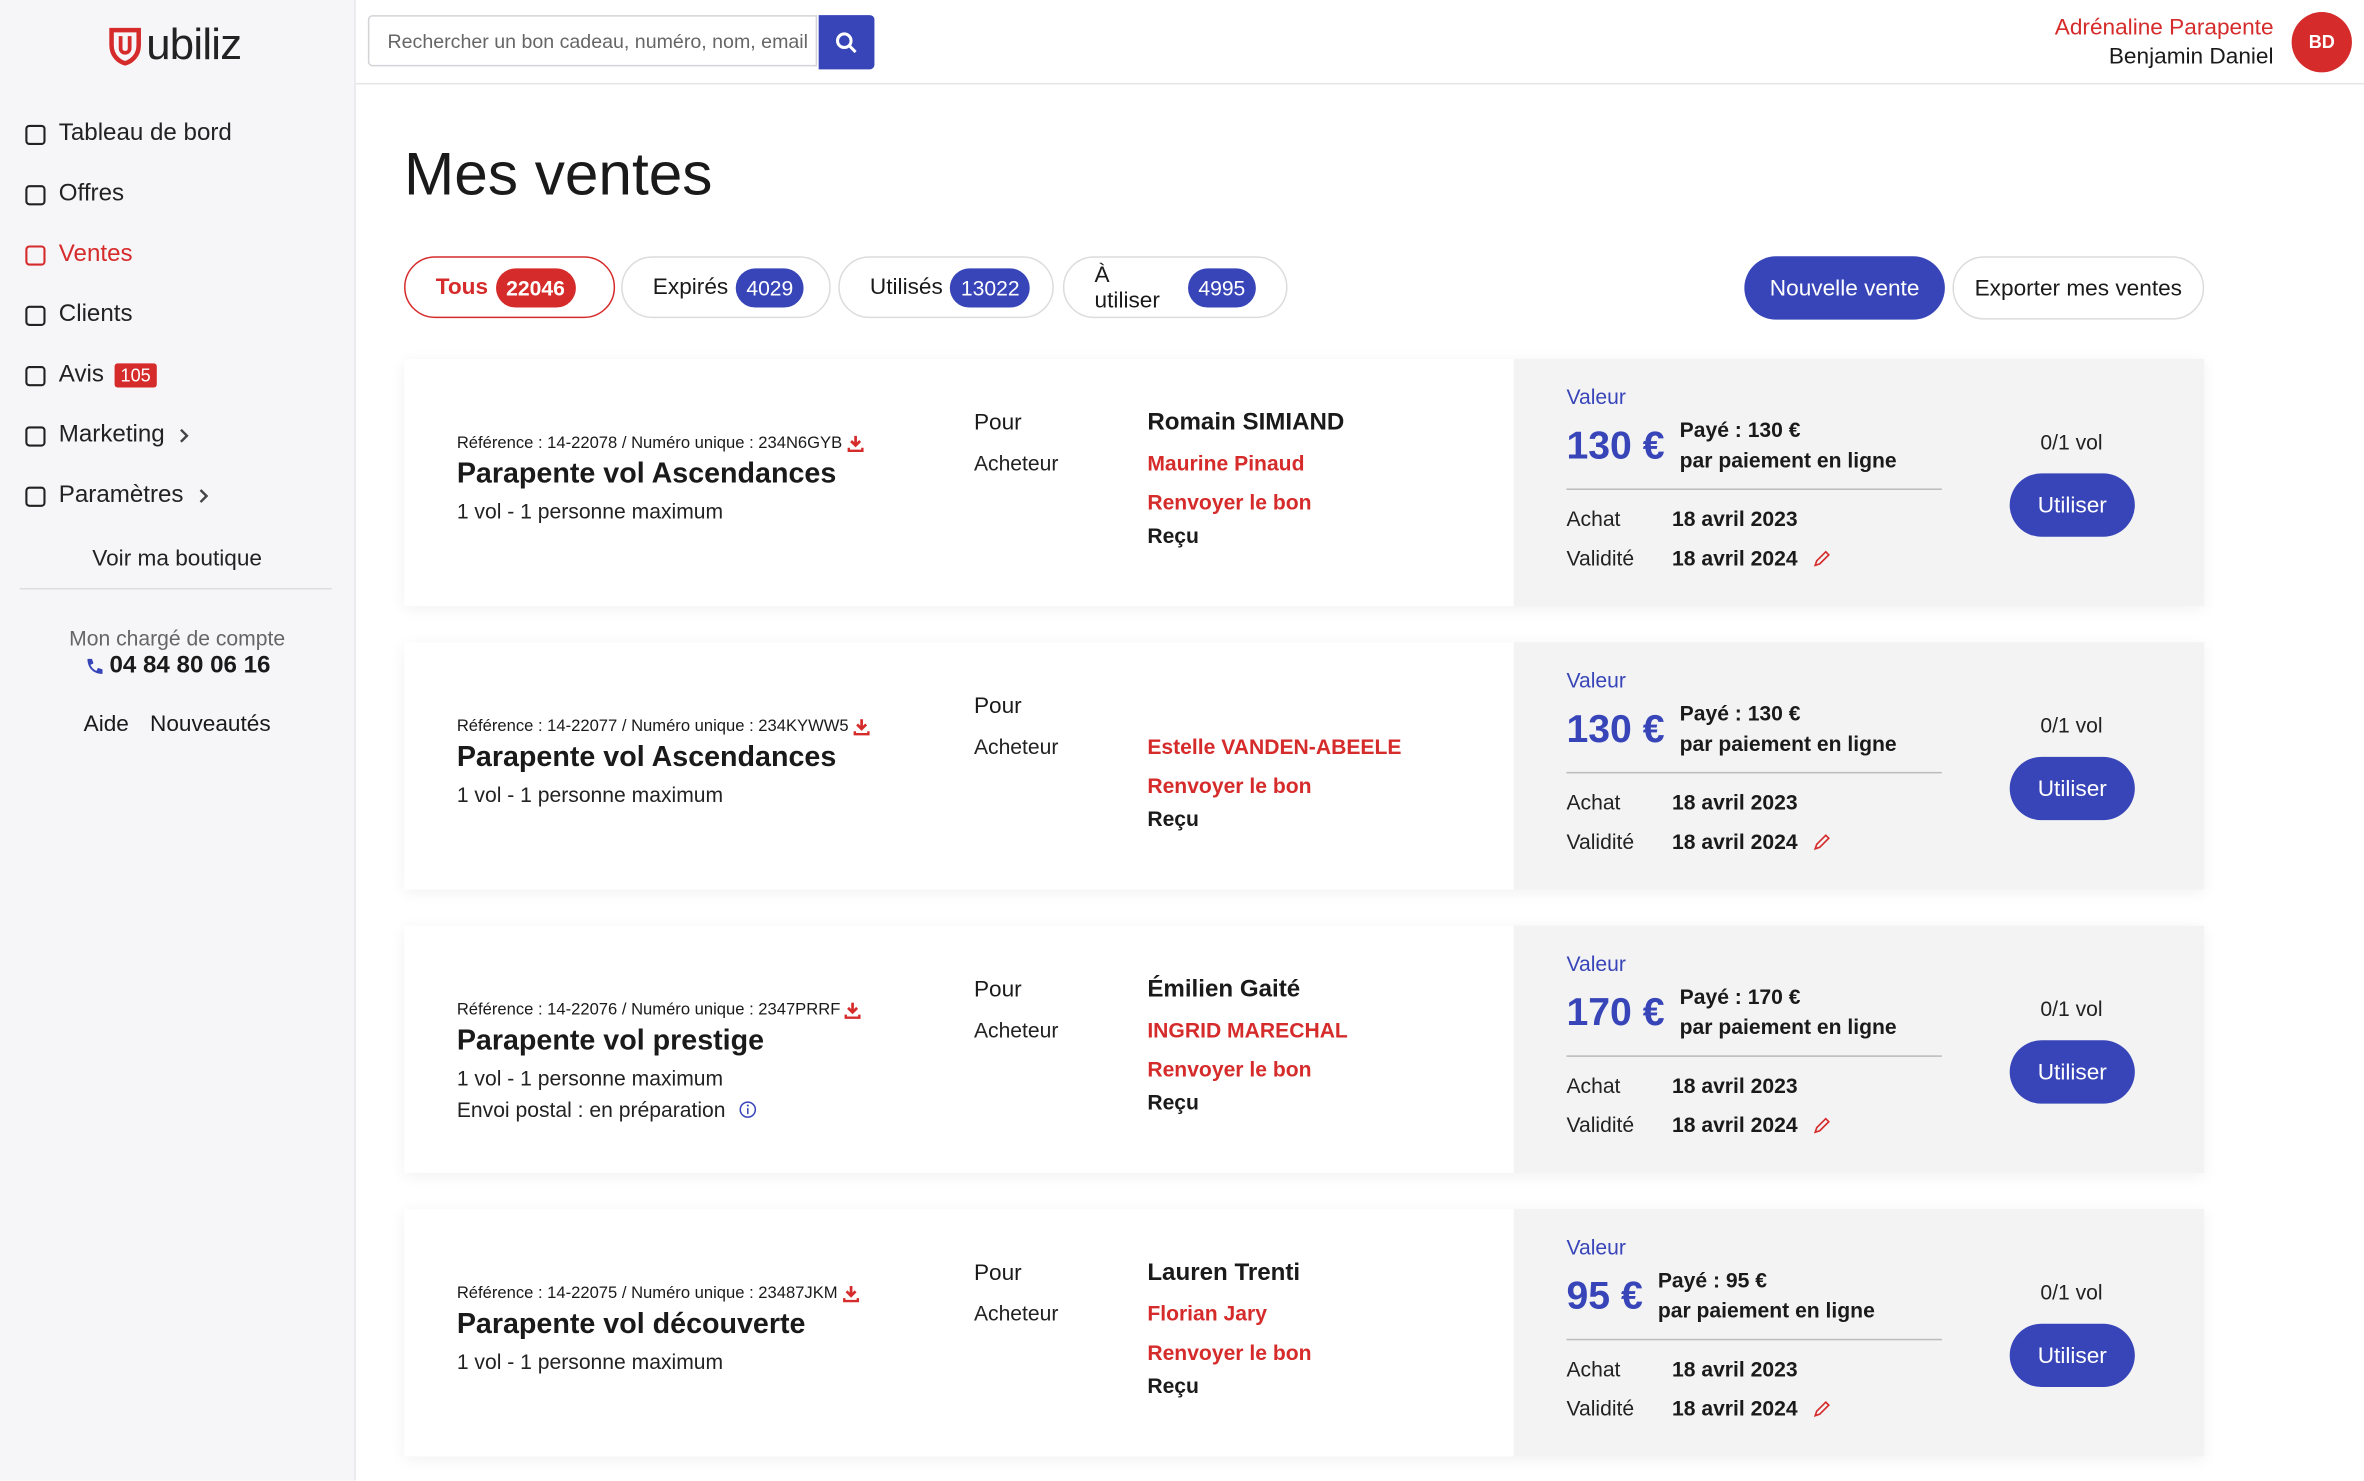 The image size is (2364, 1481). What do you see at coordinates (558, 175) in the screenshot?
I see `page-title: Mes ventes` at bounding box center [558, 175].